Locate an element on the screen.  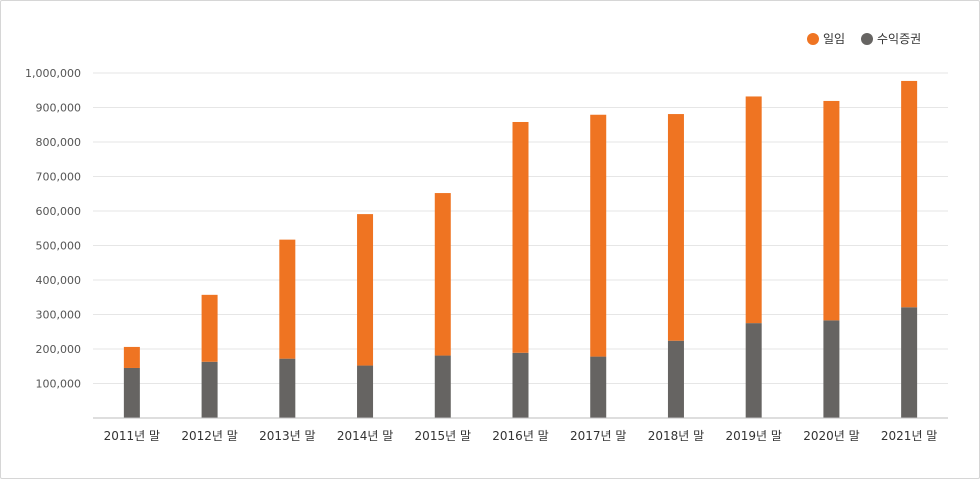
x-tick-label: 2015년 말 is located at coordinates (443, 436).